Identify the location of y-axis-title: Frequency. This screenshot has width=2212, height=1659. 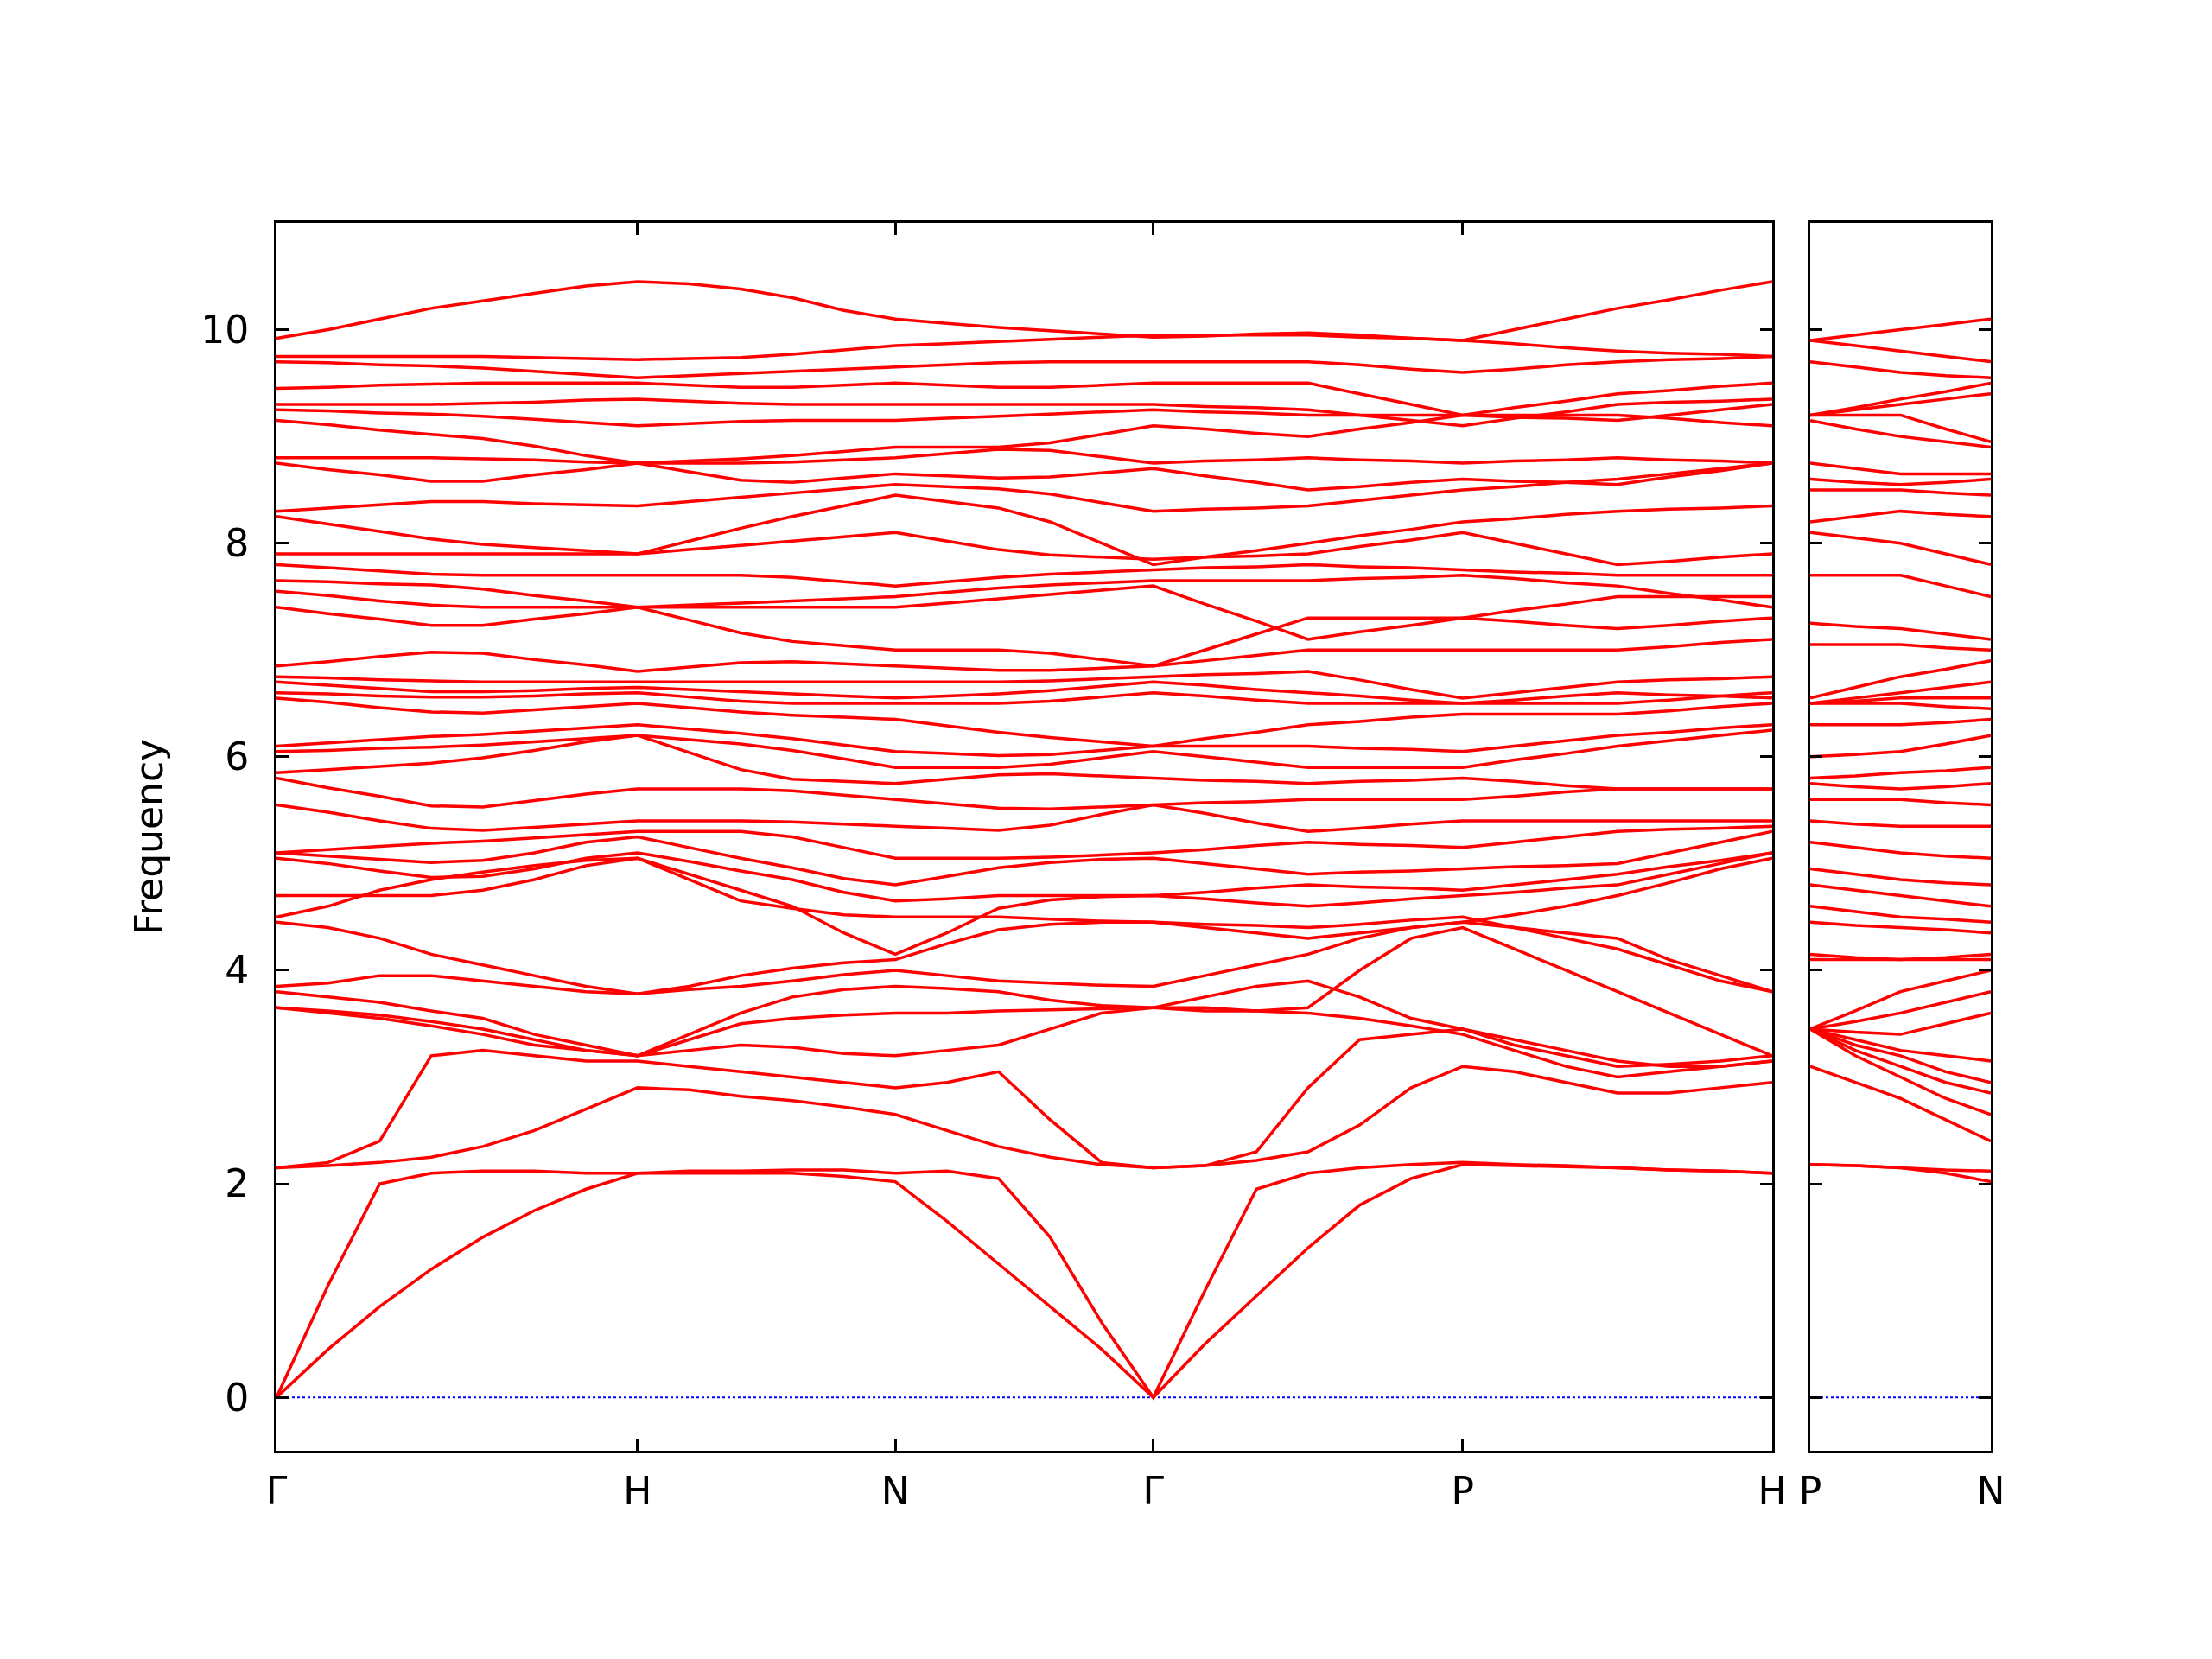
(149, 837).